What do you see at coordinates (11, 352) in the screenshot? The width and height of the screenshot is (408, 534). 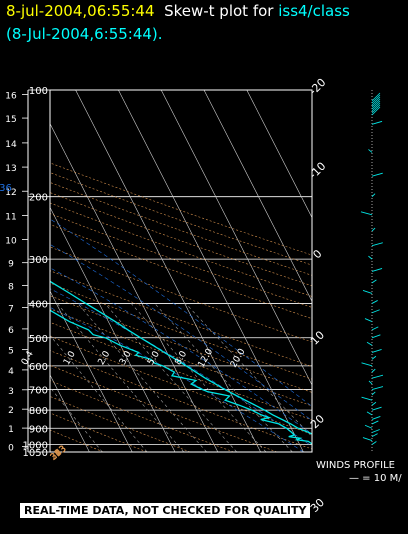 I see `altitude-tick-label: 5` at bounding box center [11, 352].